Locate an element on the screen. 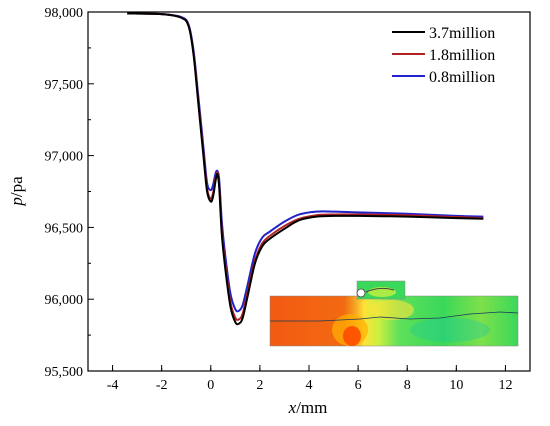 The width and height of the screenshot is (550, 426). x-tick-label: 6 is located at coordinates (358, 385).